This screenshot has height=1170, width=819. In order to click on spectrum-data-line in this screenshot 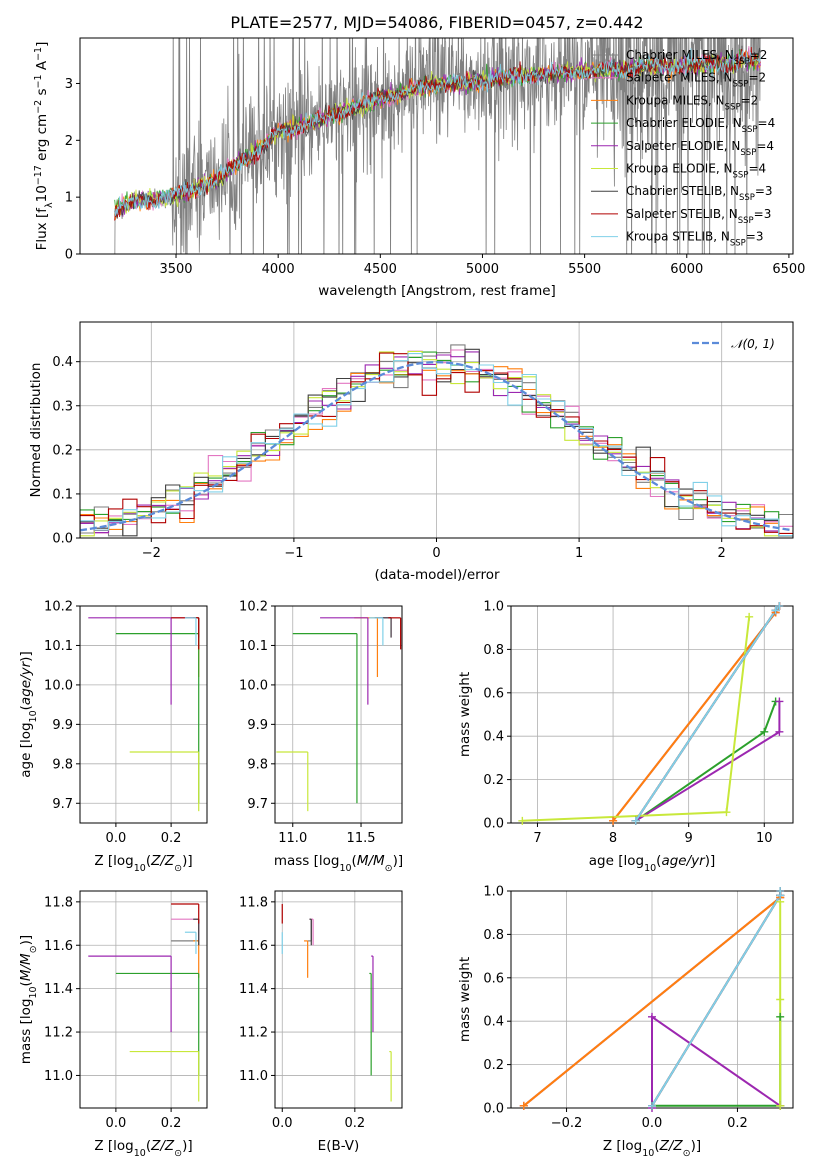, I will do `click(437, 146)`.